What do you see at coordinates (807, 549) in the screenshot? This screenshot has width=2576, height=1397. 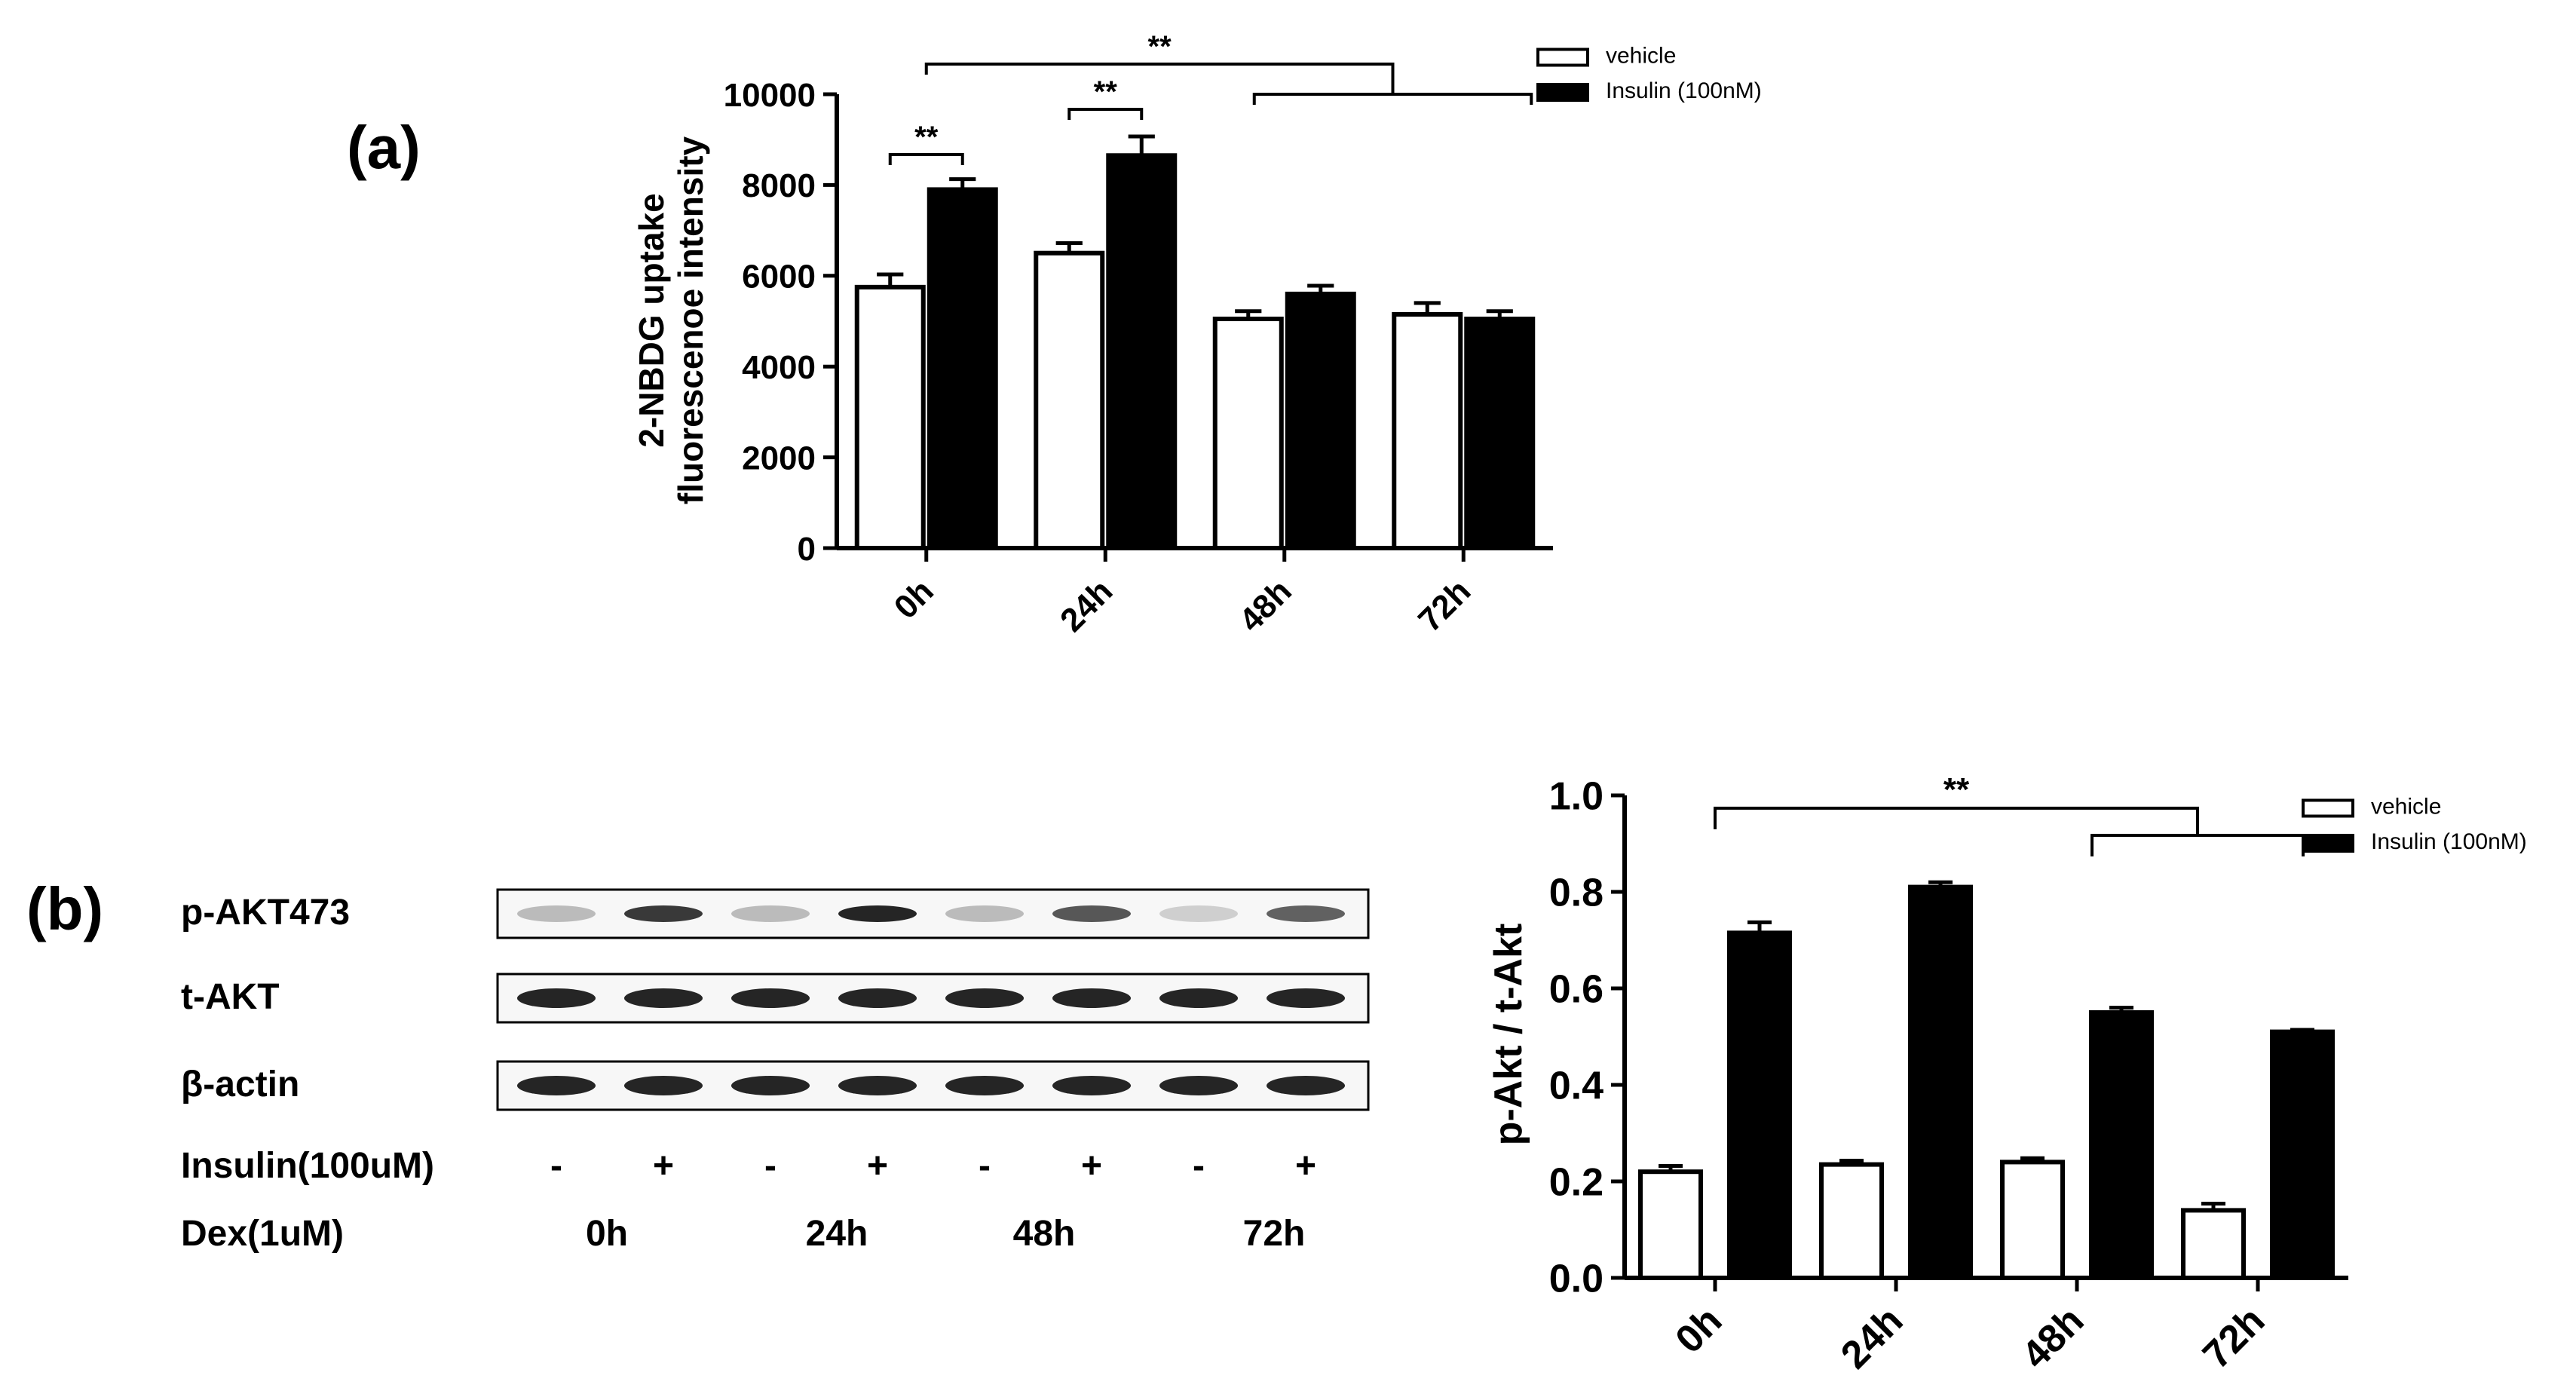 I see `y-tick-label: 0` at bounding box center [807, 549].